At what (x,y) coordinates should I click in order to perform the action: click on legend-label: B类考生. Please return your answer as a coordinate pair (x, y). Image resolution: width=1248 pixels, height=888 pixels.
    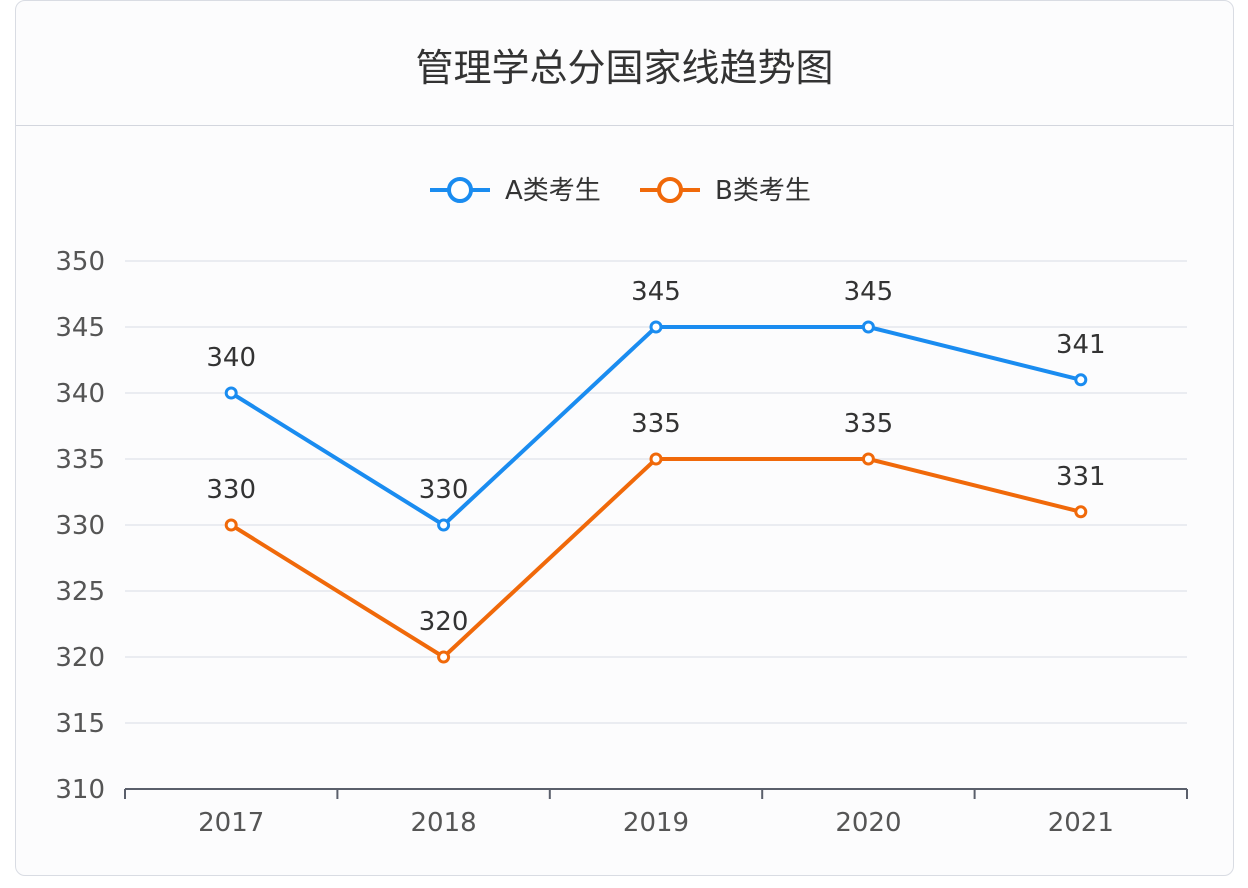
    Looking at the image, I should click on (763, 191).